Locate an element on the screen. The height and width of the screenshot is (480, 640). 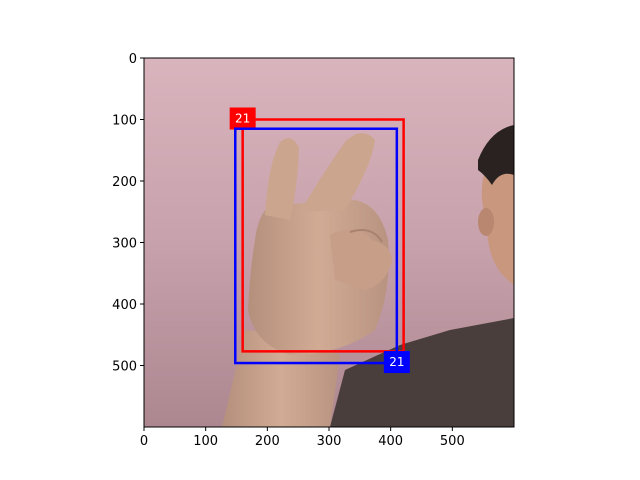
x-tick-label: 200 is located at coordinates (267, 441).